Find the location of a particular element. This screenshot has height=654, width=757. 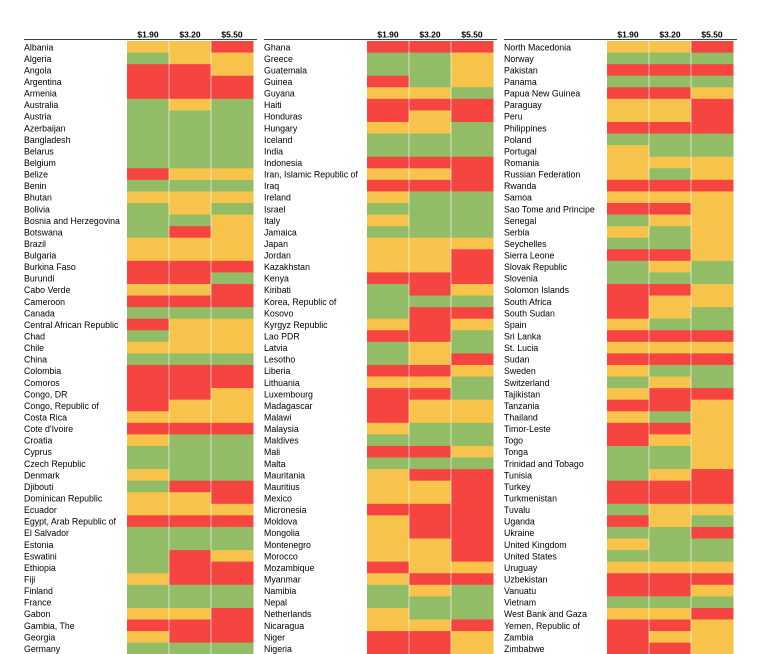

country-label: South Sudan is located at coordinates (529, 313).